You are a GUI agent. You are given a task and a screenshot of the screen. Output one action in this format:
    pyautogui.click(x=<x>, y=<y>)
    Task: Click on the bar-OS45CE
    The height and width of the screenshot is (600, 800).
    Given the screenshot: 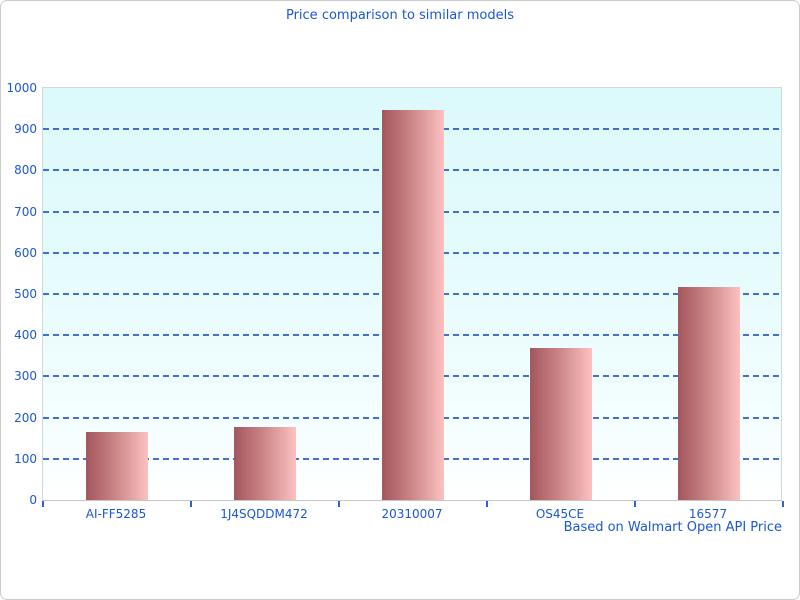 What is the action you would take?
    pyautogui.click(x=561, y=424)
    